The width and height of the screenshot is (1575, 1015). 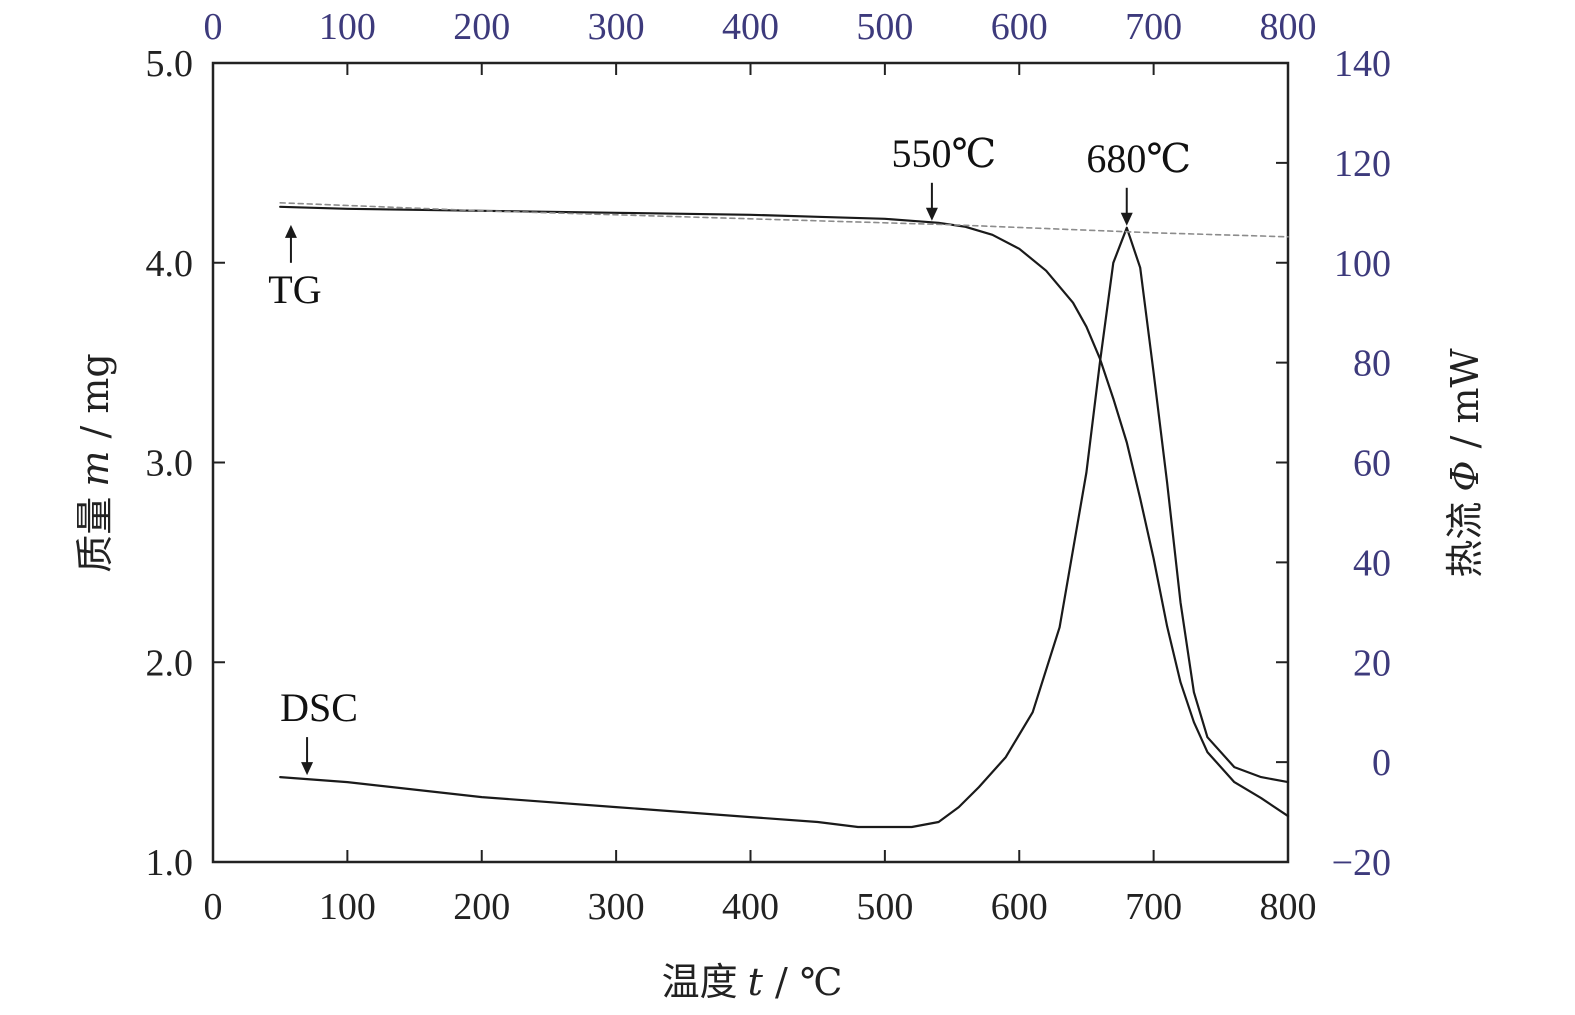 What do you see at coordinates (944, 153) in the screenshot?
I see `annotation-550-label: 550℃` at bounding box center [944, 153].